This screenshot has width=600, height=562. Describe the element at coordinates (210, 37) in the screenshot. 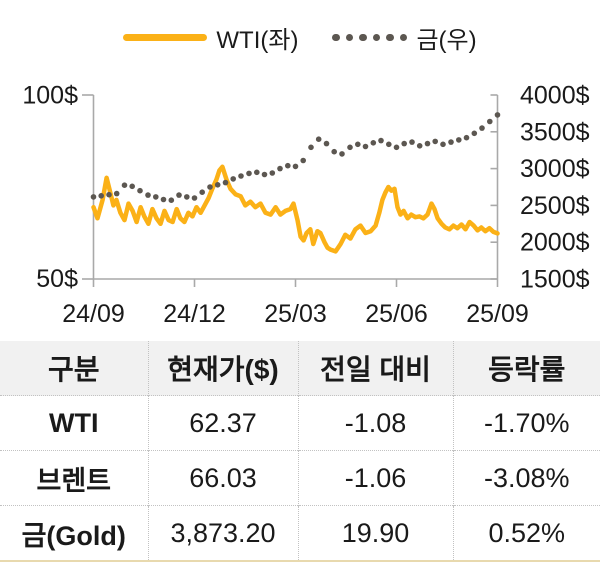

I see `legend-item-wti: WTI(좌)` at that location.